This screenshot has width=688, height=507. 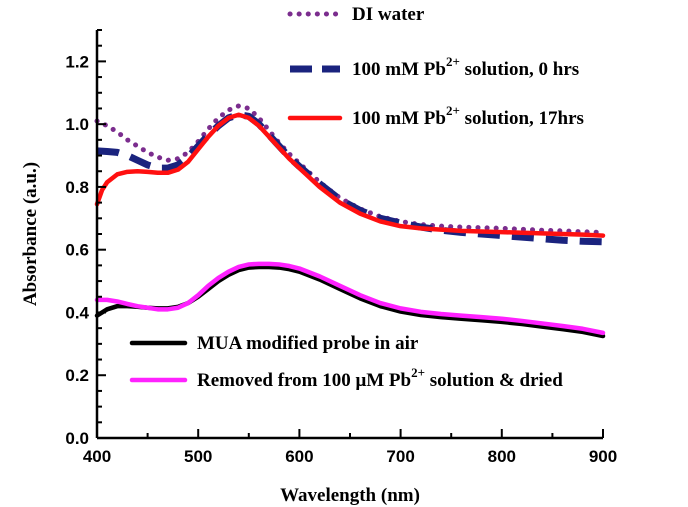 What do you see at coordinates (299, 456) in the screenshot?
I see `x-tick-label: 600` at bounding box center [299, 456].